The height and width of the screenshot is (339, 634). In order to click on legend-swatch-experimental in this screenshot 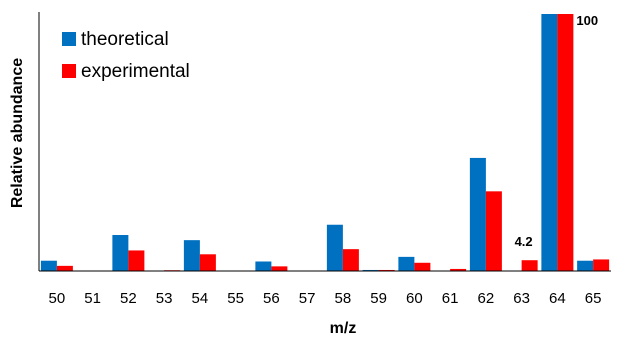, I will do `click(69, 71)`.